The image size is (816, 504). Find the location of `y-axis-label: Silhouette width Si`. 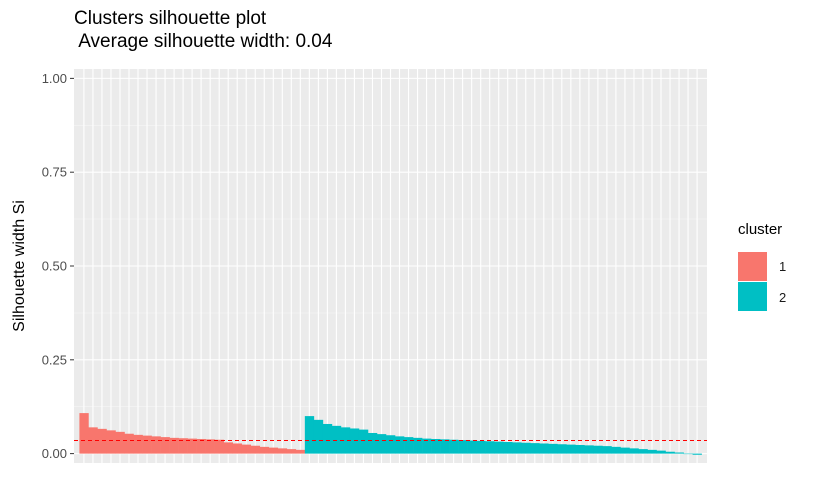

y-axis-label: Silhouette width Si is located at coordinates (19, 266).